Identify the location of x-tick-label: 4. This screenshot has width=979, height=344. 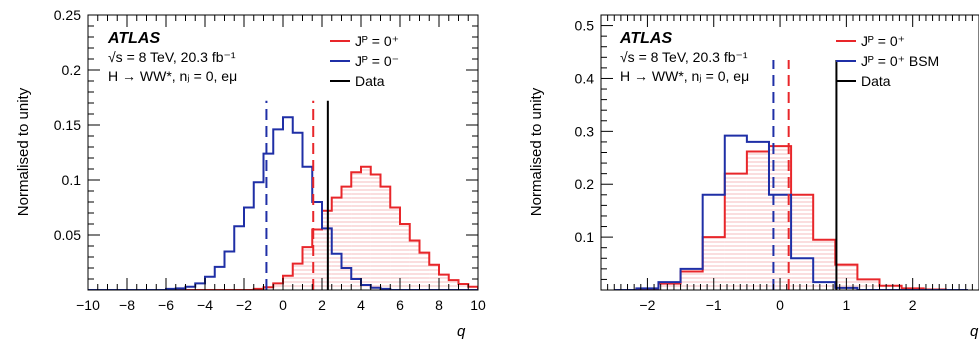
(361, 305).